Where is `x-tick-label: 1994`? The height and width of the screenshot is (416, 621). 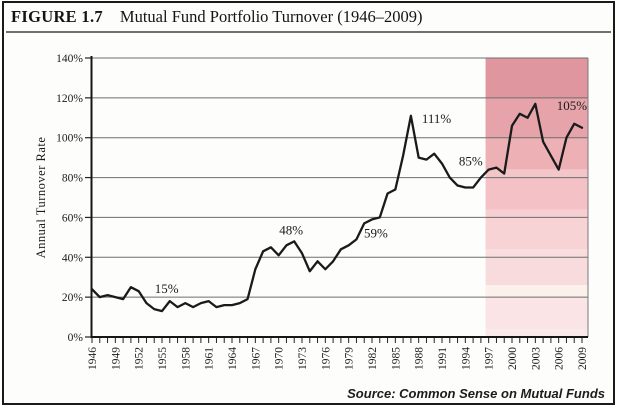
x-tick-label: 1994 is located at coordinates (466, 358).